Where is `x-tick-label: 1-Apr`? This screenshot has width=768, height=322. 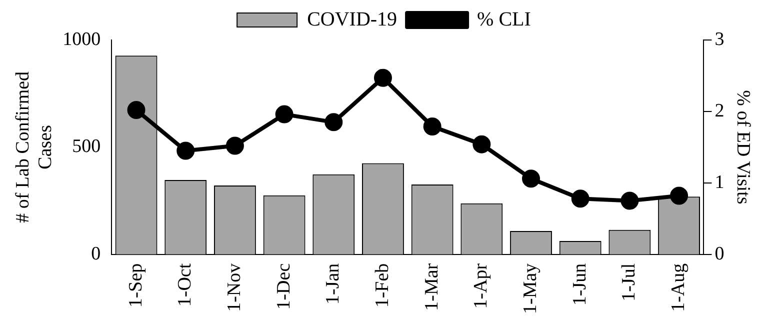 x-tick-label: 1-Apr is located at coordinates (481, 285).